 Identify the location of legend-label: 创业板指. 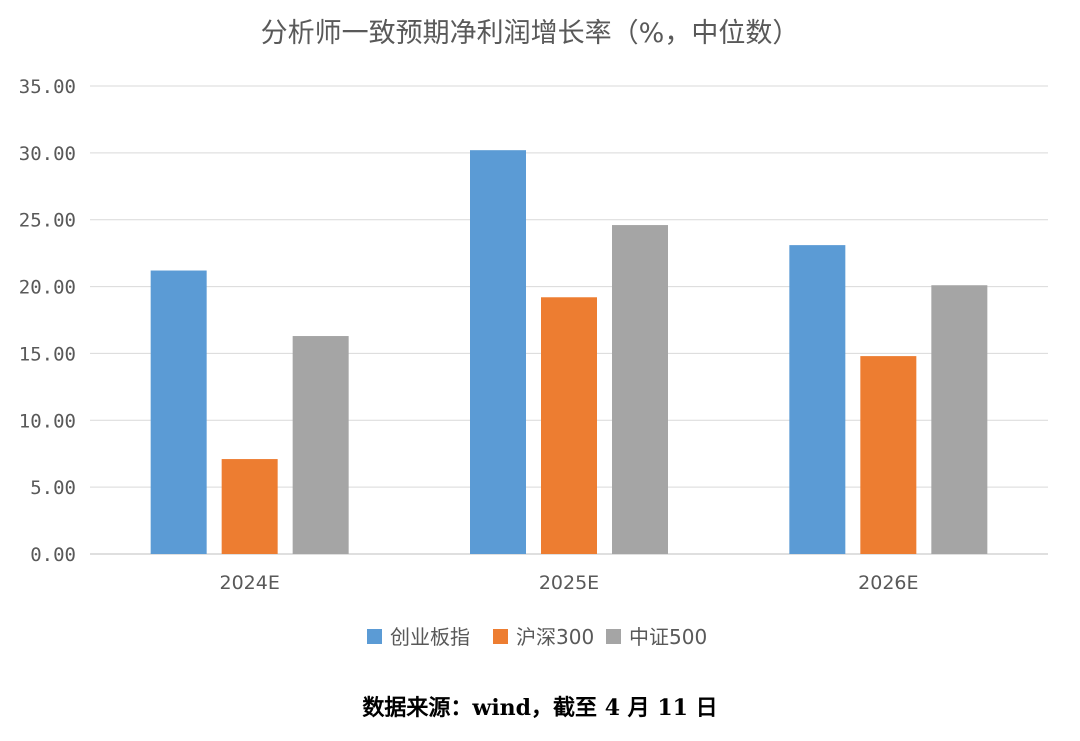
(430, 637).